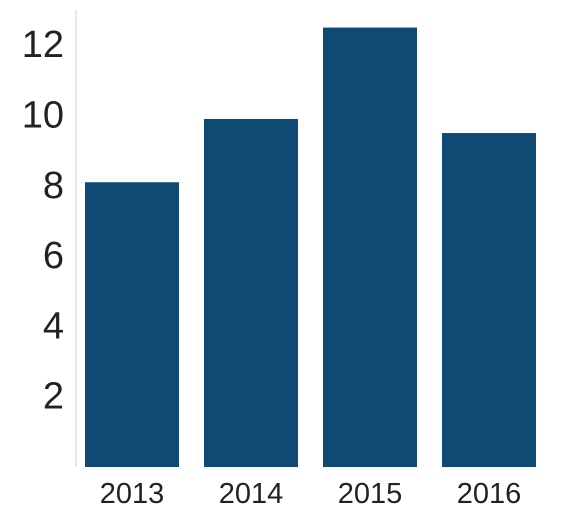  What do you see at coordinates (43, 115) in the screenshot?
I see `y-tick-label: 10` at bounding box center [43, 115].